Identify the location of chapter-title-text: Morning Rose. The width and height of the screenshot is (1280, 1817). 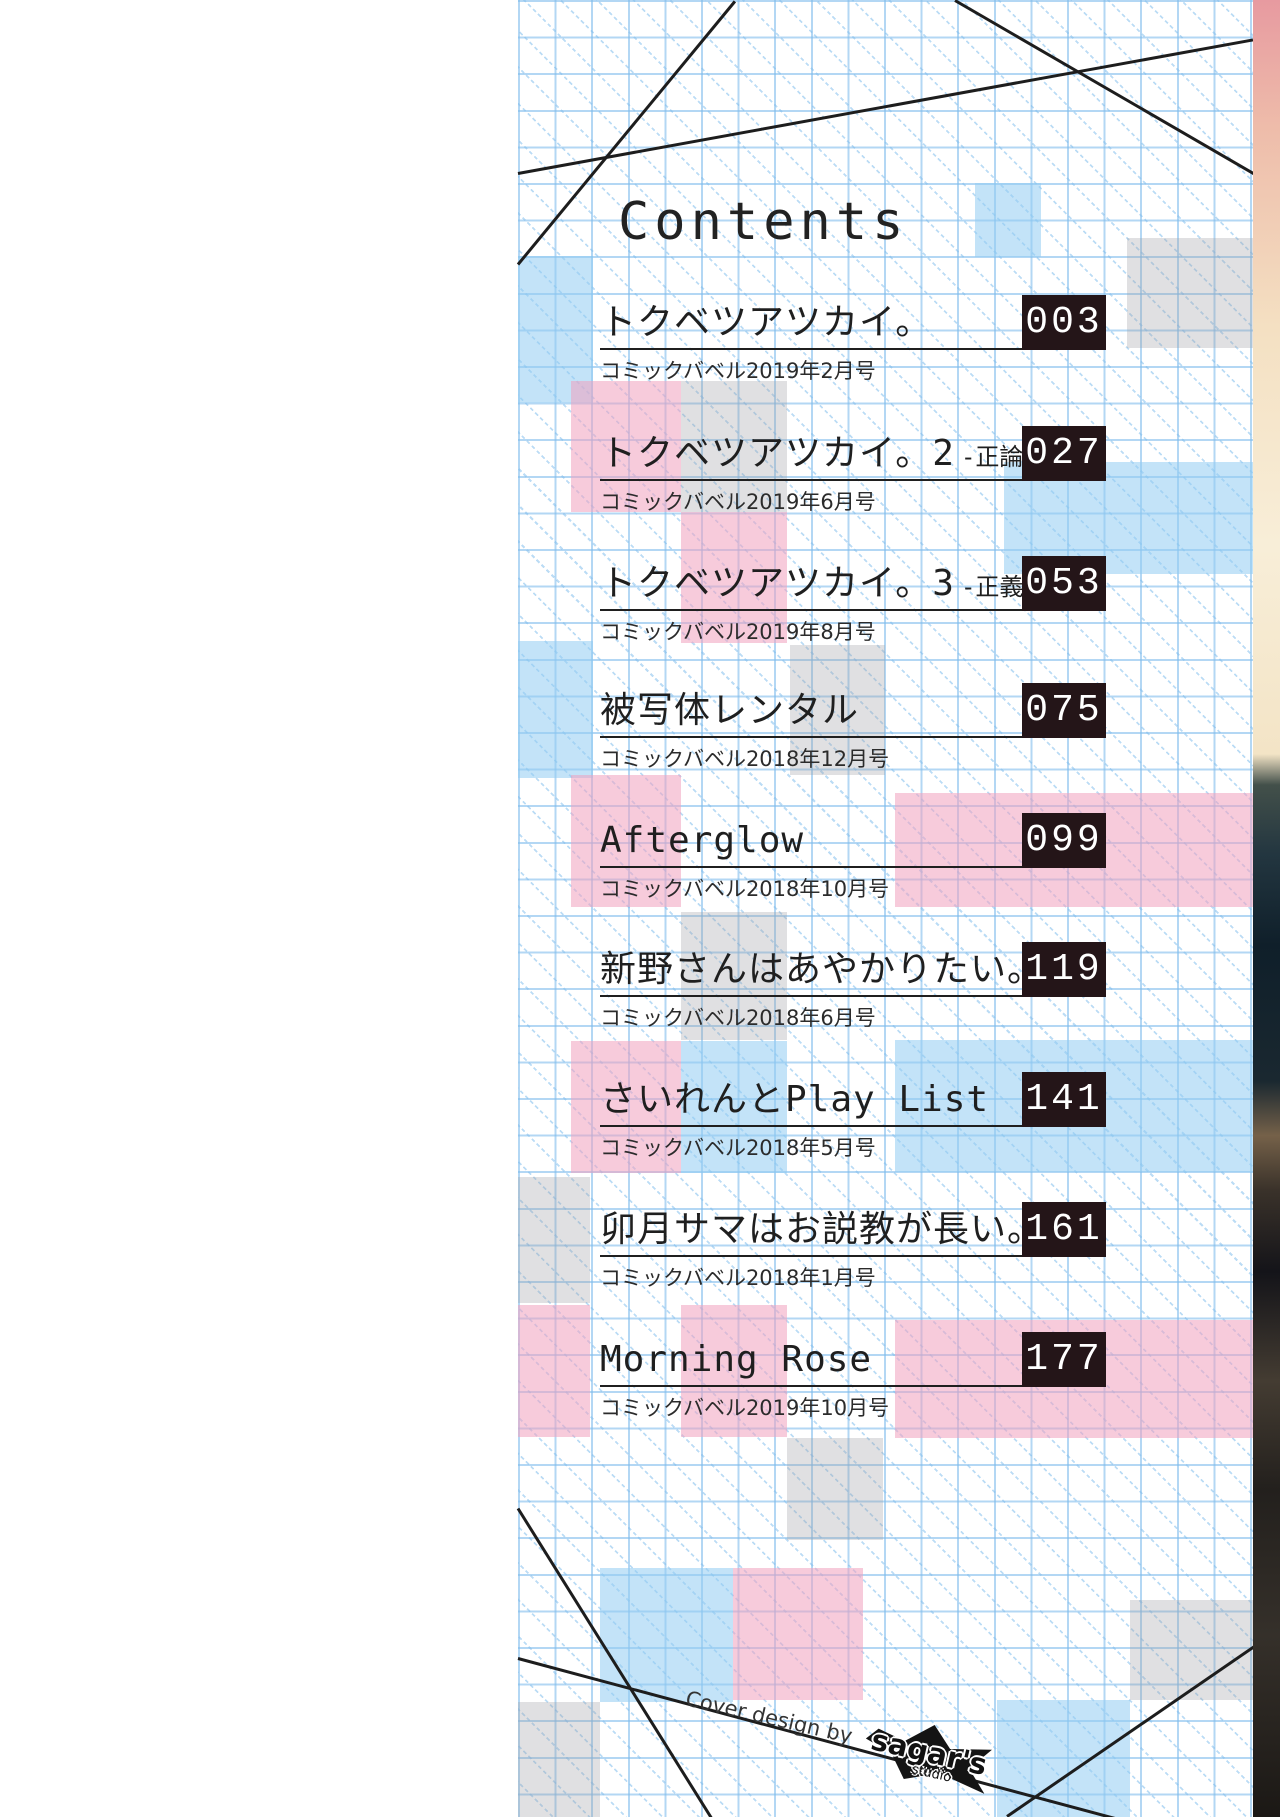
(736, 1359).